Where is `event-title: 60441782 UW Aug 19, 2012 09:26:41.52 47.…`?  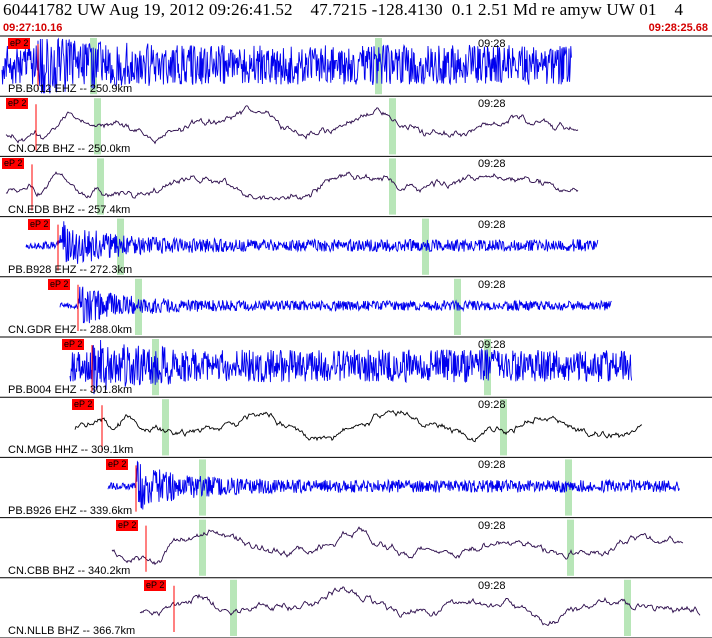 event-title: 60441782 UW Aug 19, 2012 09:26:41.52 47.… is located at coordinates (343, 9).